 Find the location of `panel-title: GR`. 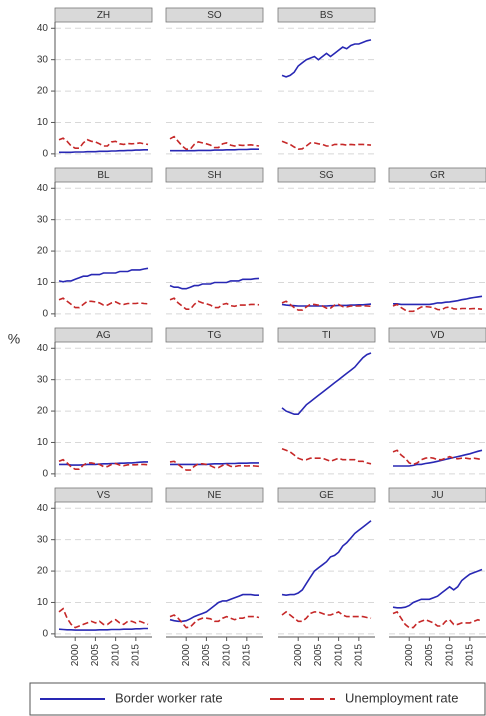

panel-title: GR is located at coordinates (437, 175).